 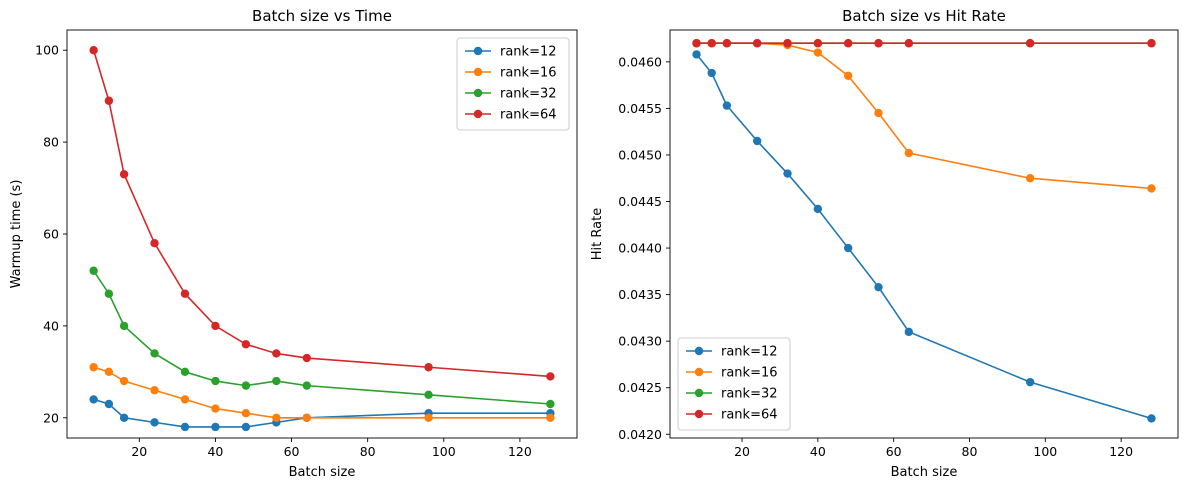 What do you see at coordinates (528, 52) in the screenshot?
I see `legend-label: rank=12` at bounding box center [528, 52].